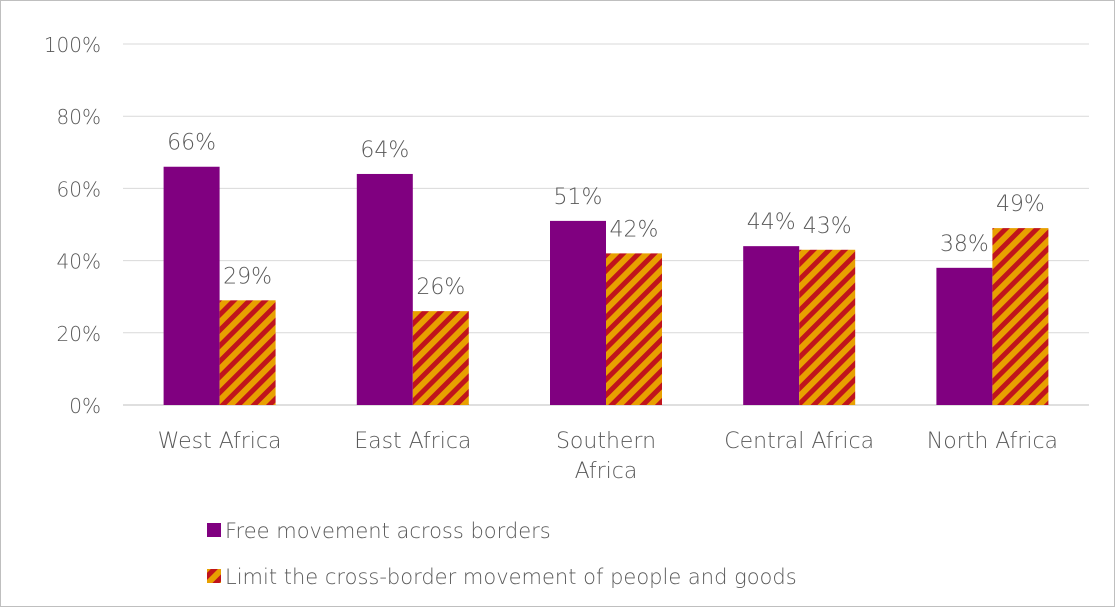  I want to click on data-label: 26%, so click(440, 287).